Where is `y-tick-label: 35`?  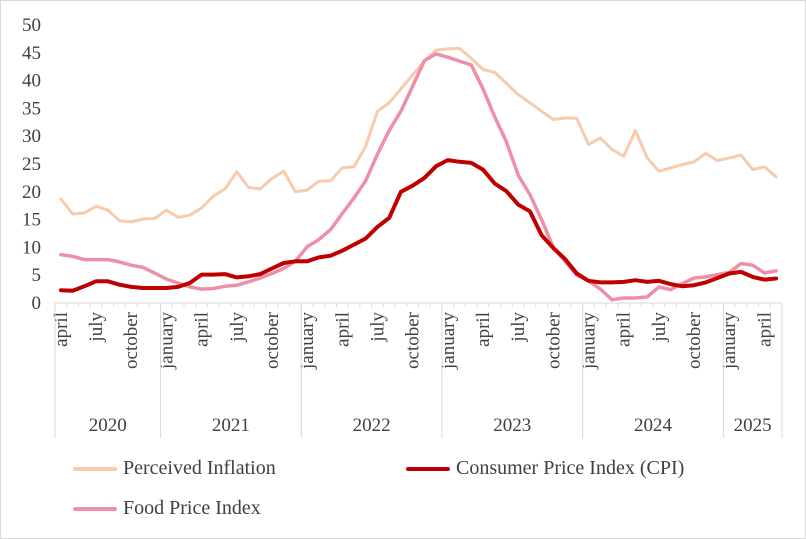 y-tick-label: 35 is located at coordinates (31, 108).